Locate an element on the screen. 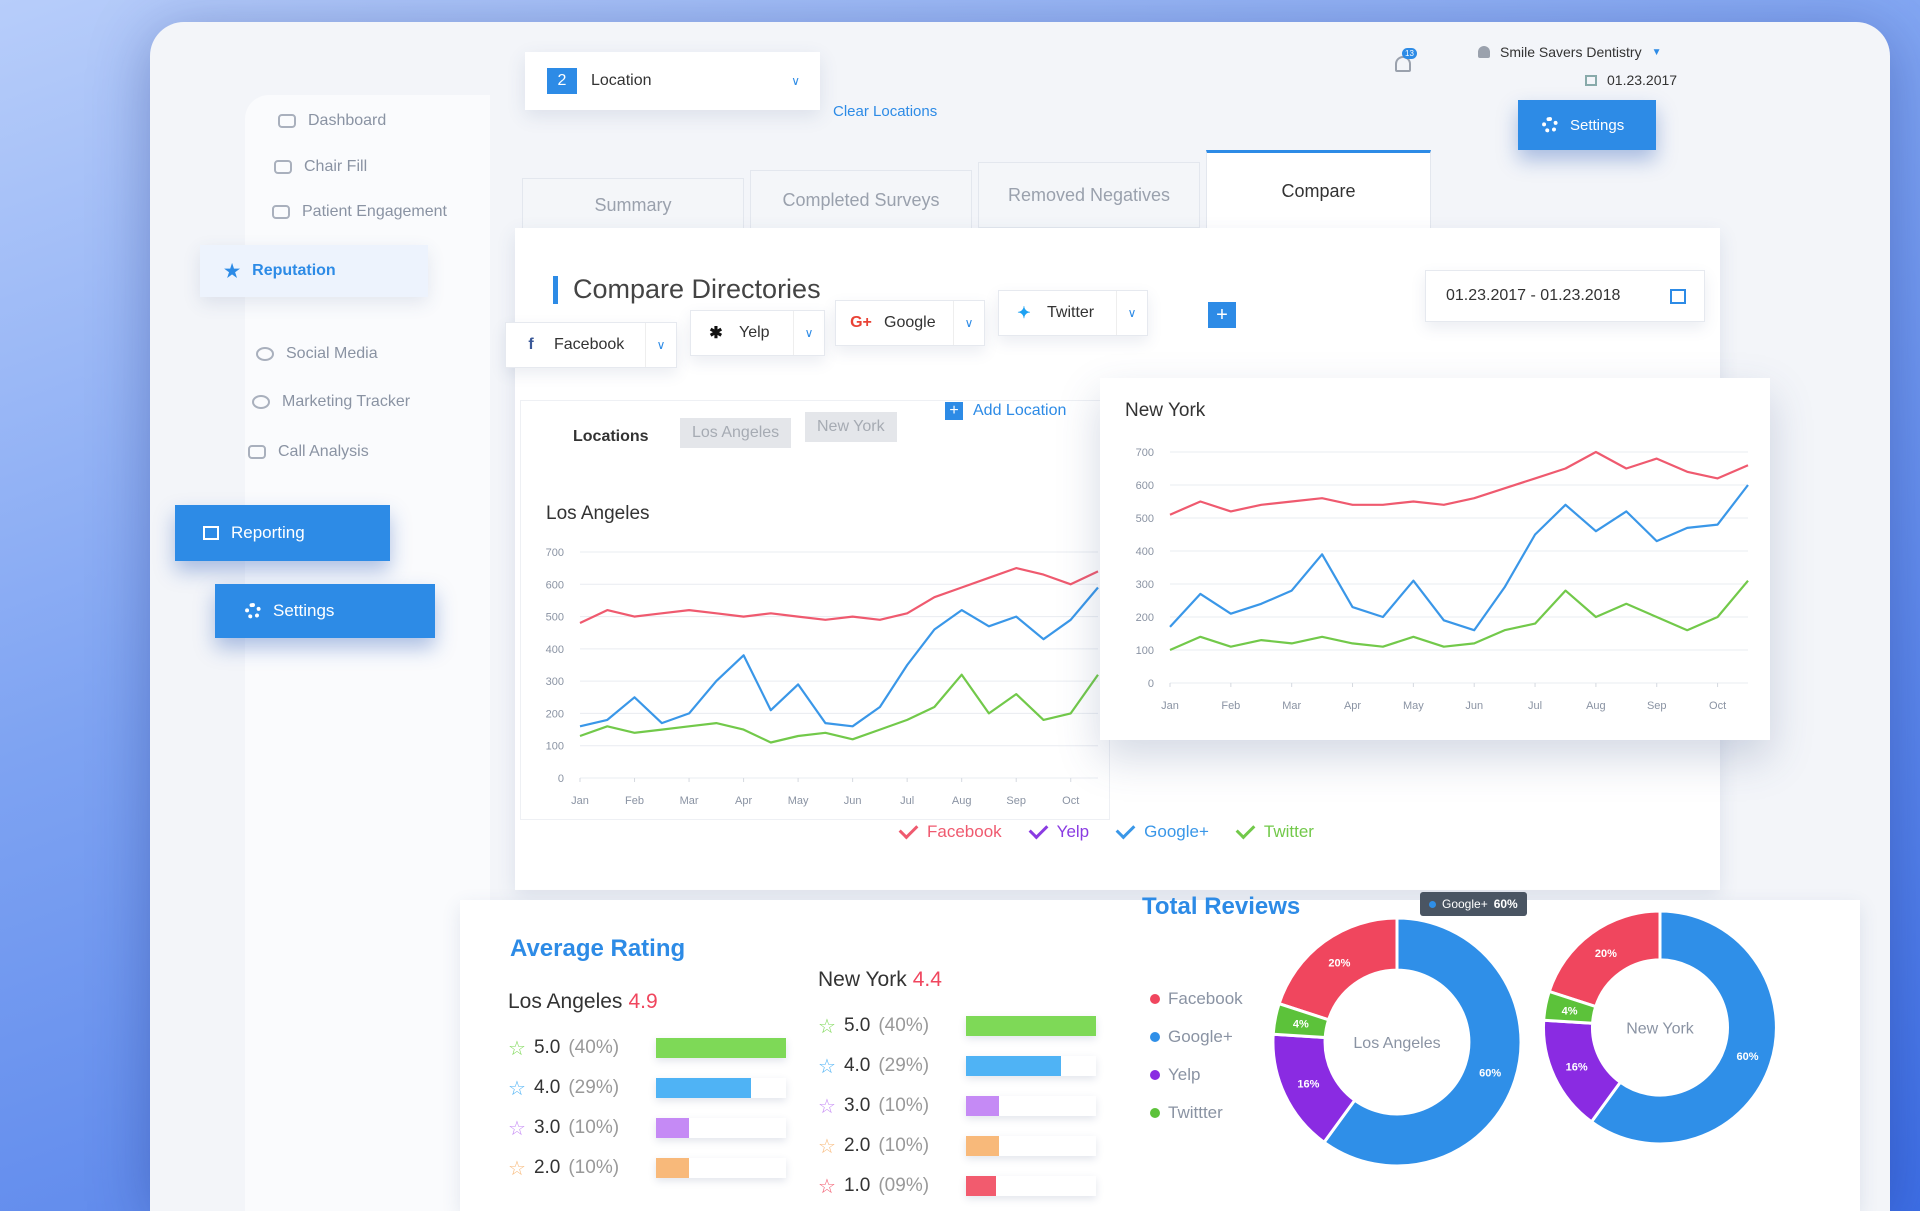 This screenshot has width=1920, height=1211. nav-label: Patient Engagement is located at coordinates (374, 211).